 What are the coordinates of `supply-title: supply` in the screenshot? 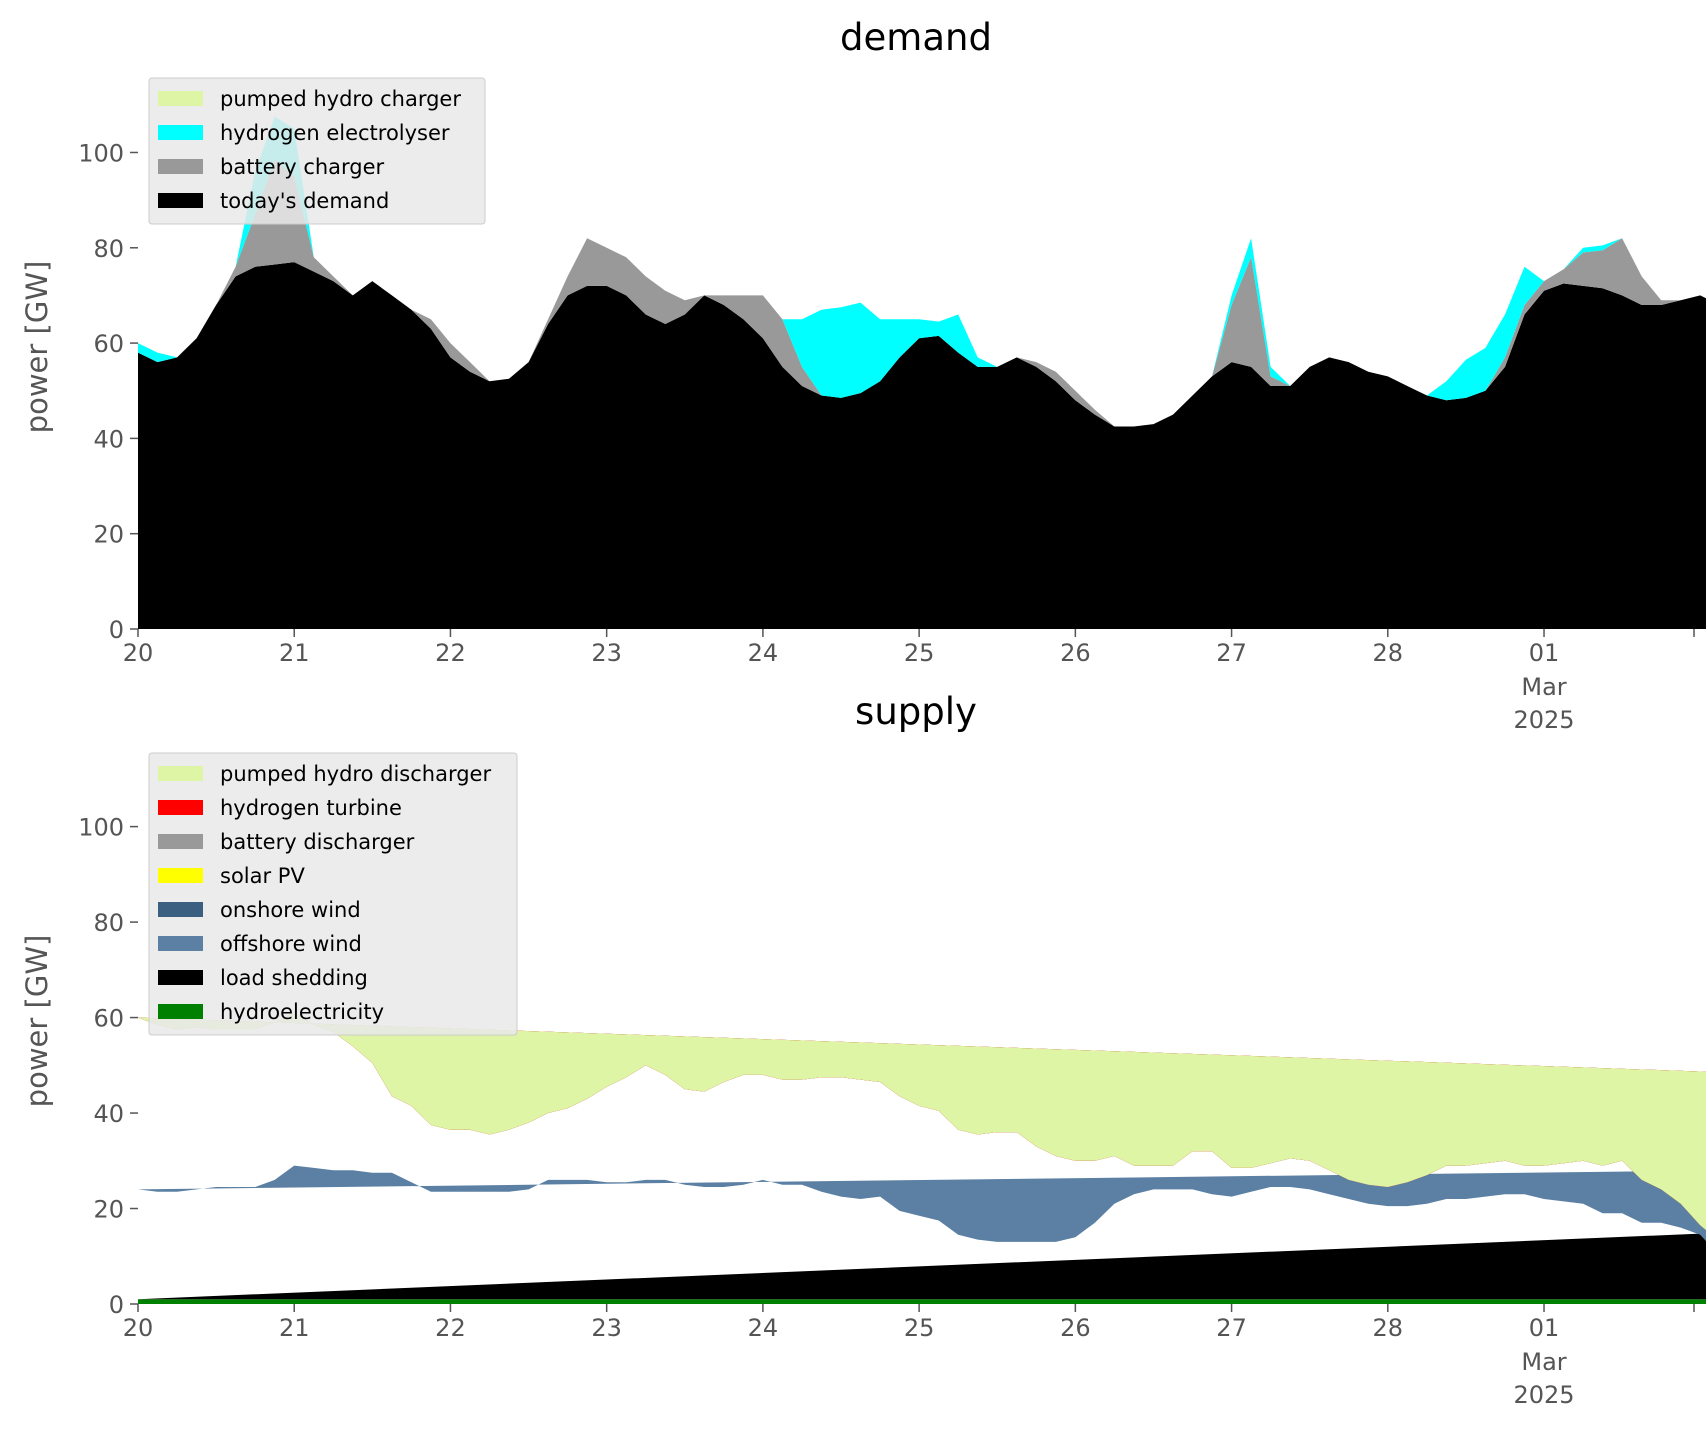 It's located at (916, 711).